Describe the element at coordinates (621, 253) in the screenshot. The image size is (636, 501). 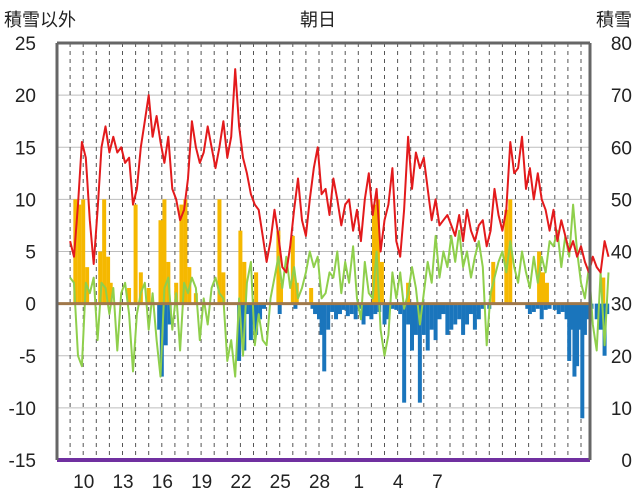
I see `y-right-tick-label: 40` at that location.